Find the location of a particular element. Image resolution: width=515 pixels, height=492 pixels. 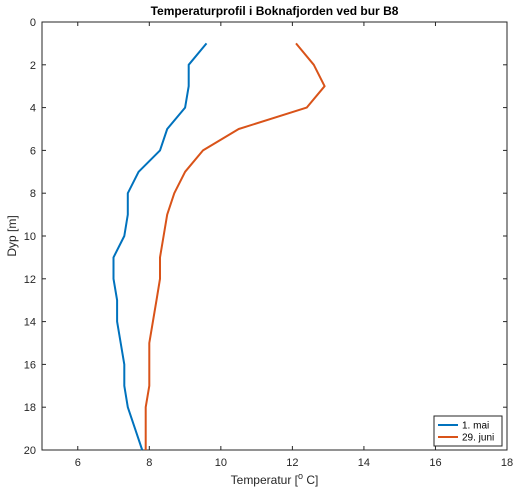

x-tick-label: 10 is located at coordinates (221, 463).